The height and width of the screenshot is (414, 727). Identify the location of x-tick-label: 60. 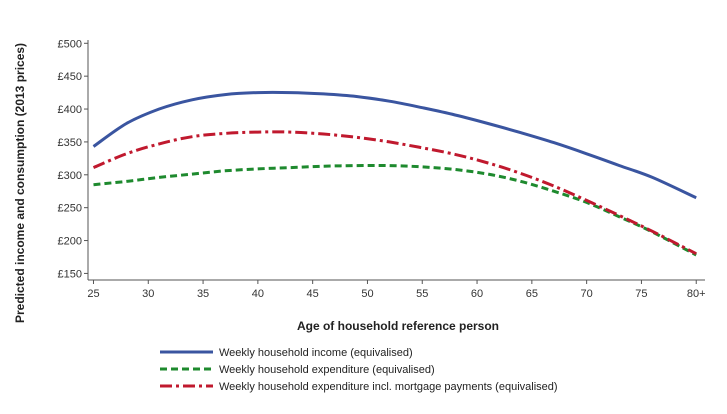
(477, 294).